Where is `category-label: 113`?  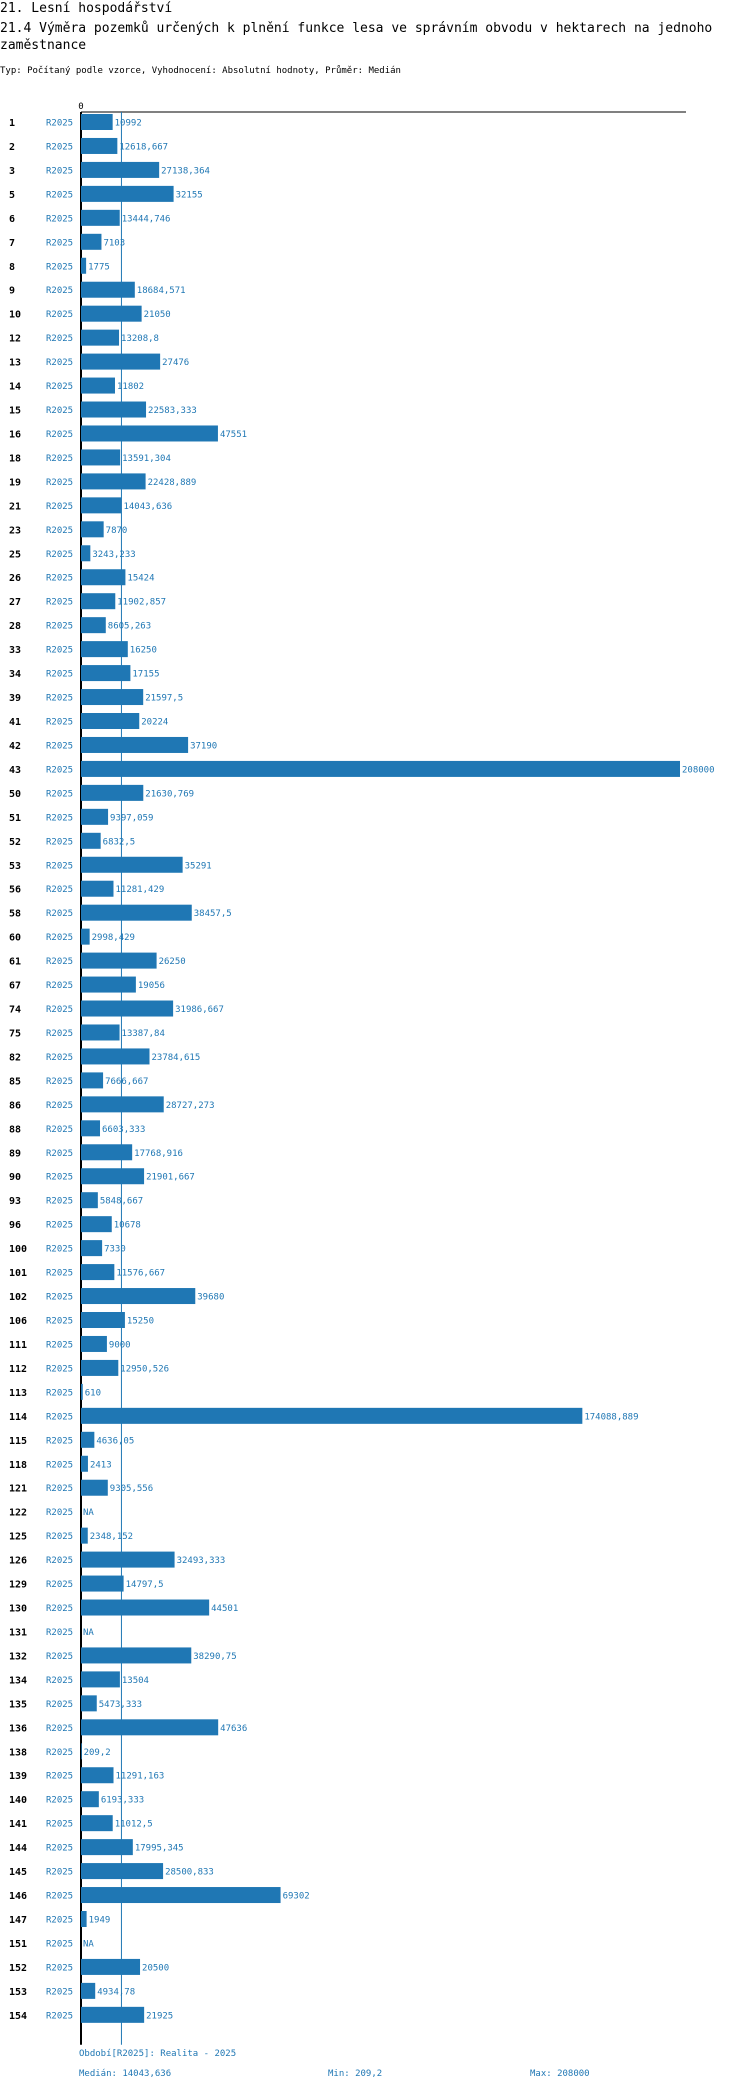
category-label: 113 is located at coordinates (18, 1393).